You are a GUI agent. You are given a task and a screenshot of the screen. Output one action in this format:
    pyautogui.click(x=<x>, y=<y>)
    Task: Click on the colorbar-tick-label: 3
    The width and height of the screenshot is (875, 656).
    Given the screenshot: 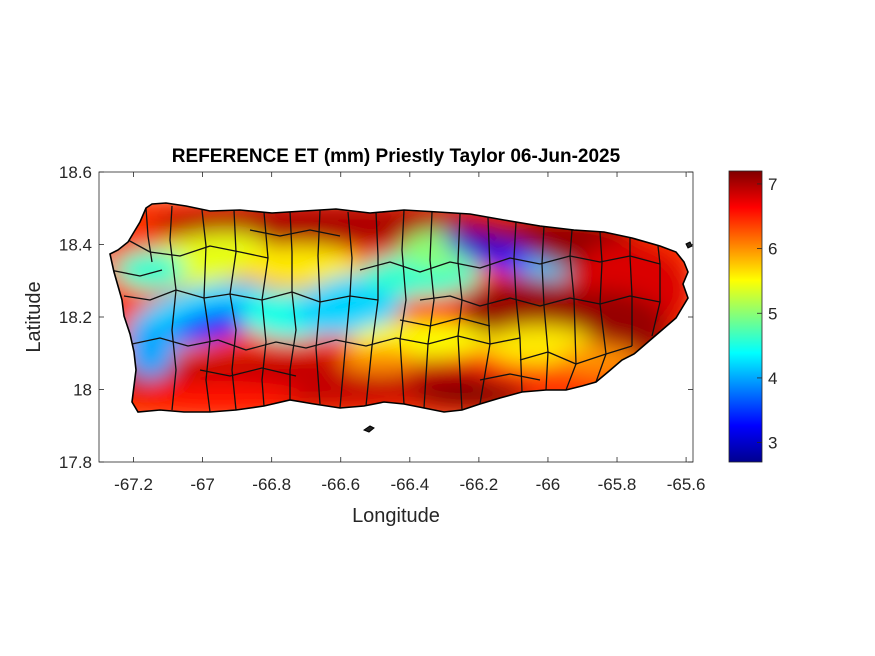 What is the action you would take?
    pyautogui.click(x=772, y=443)
    